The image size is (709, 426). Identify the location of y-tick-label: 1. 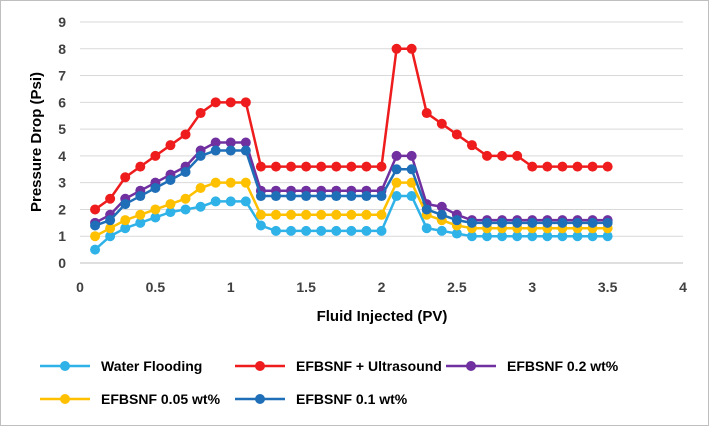
(62, 236).